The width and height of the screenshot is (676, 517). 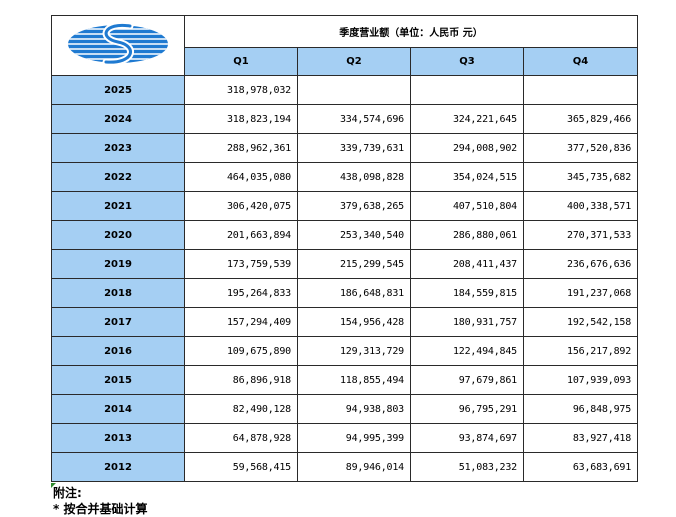 What do you see at coordinates (241, 409) in the screenshot?
I see `revenue-cell-q1: 82,490,128` at bounding box center [241, 409].